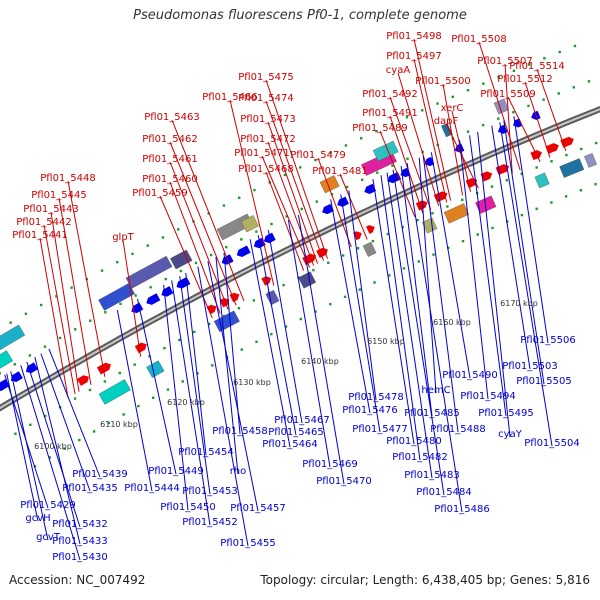 The image size is (600, 600). What do you see at coordinates (452, 322) in the screenshot?
I see `tick-label: 6160 kbp` at bounding box center [452, 322].